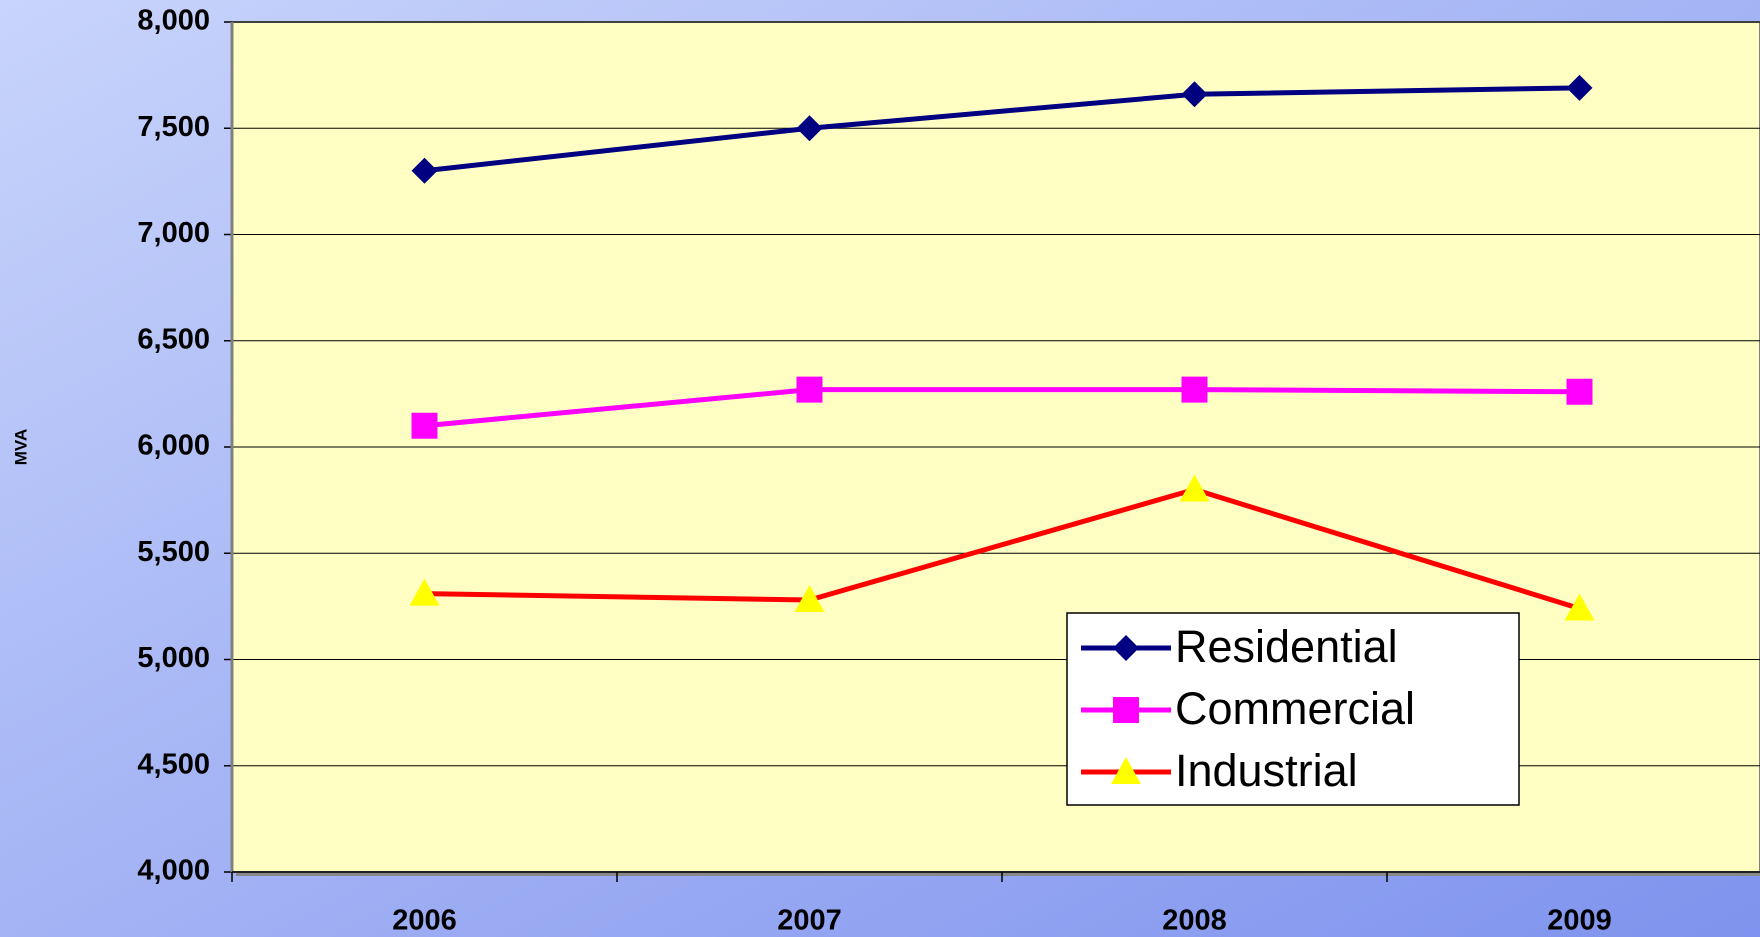 This screenshot has width=1760, height=937. Describe the element at coordinates (173, 339) in the screenshot. I see `y-tick-label: 6,500` at that location.